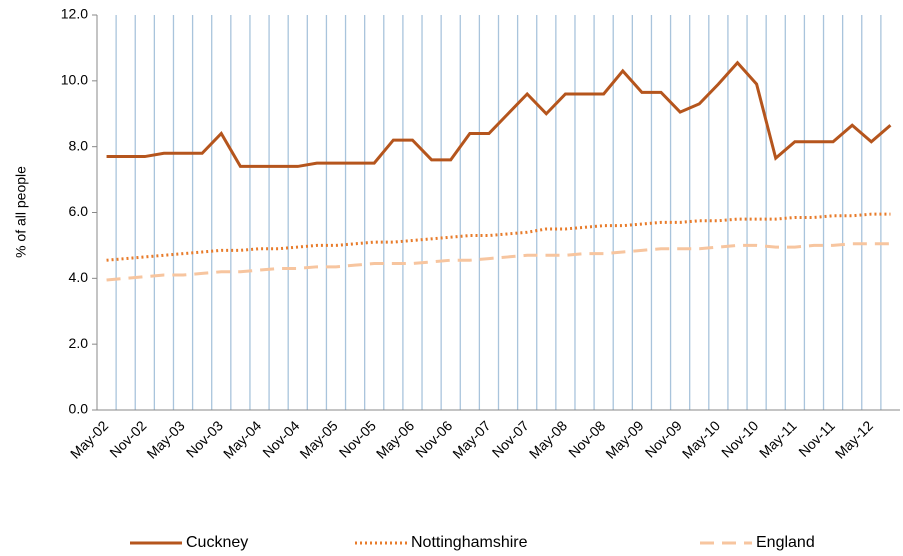 The width and height of the screenshot is (903, 556). Describe the element at coordinates (510, 438) in the screenshot. I see `x-tick-label: Nov-07` at that location.